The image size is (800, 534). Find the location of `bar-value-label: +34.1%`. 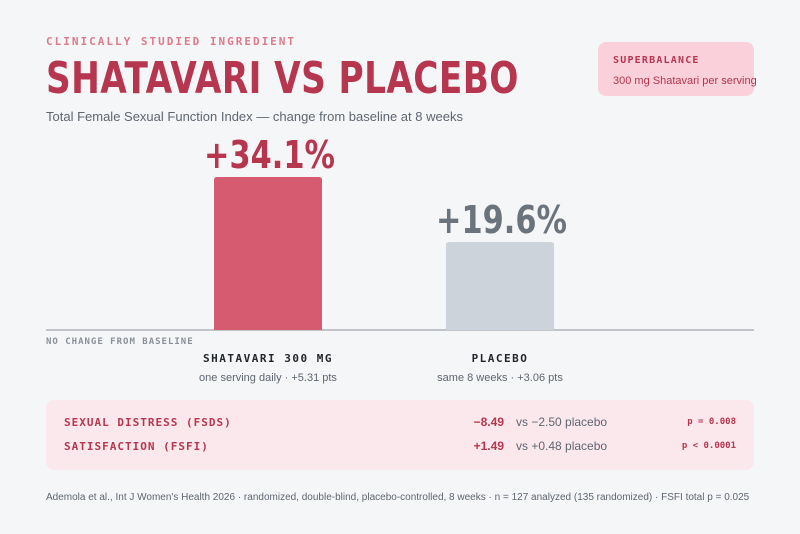

bar-value-label: +34.1% is located at coordinates (269, 155).